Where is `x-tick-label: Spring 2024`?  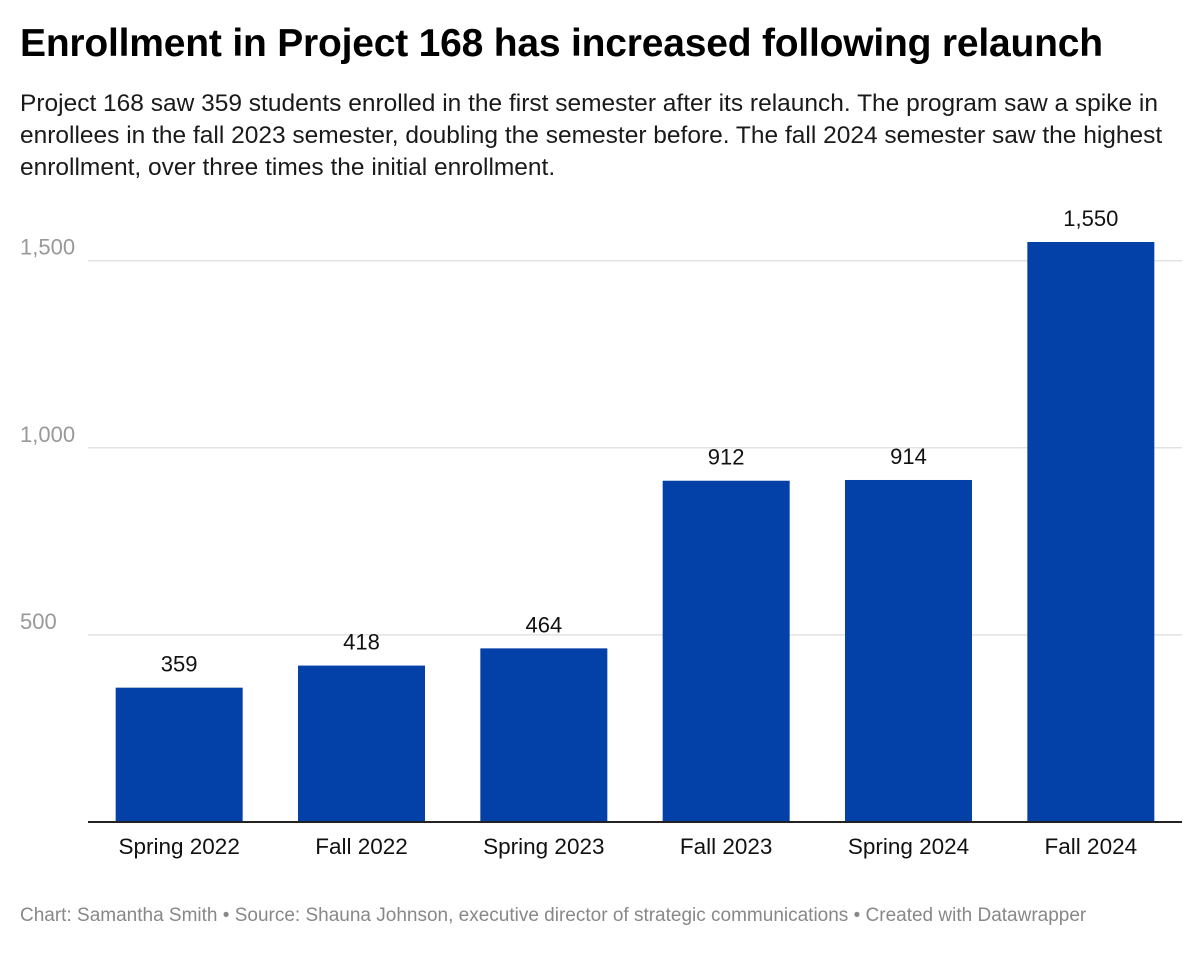
x-tick-label: Spring 2024 is located at coordinates (908, 846).